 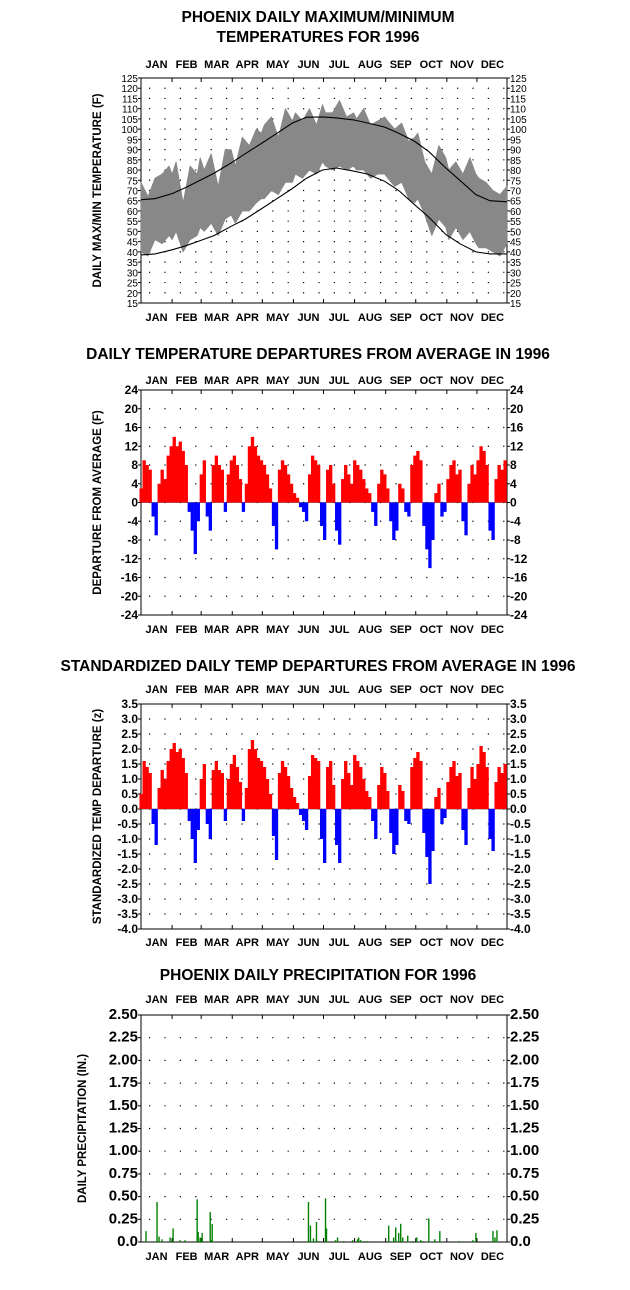 I want to click on y-tick-left: 12, so click(x=132, y=446).